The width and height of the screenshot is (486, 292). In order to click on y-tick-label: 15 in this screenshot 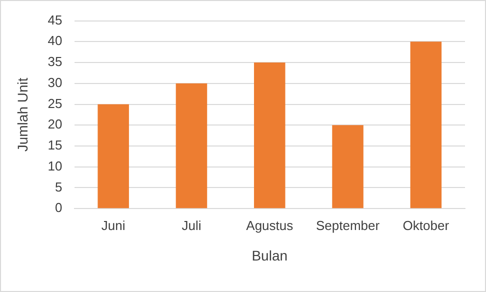, I will do `click(55, 145)`.